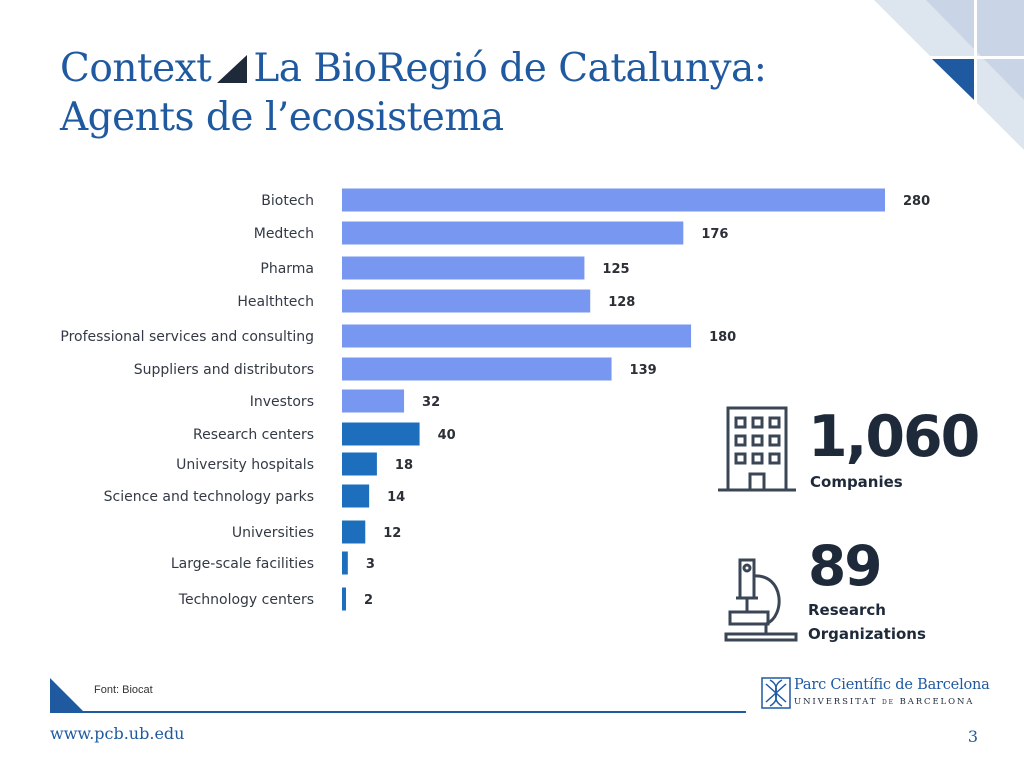 The height and width of the screenshot is (768, 1024). What do you see at coordinates (392, 533) in the screenshot?
I see `value-label: 12` at bounding box center [392, 533].